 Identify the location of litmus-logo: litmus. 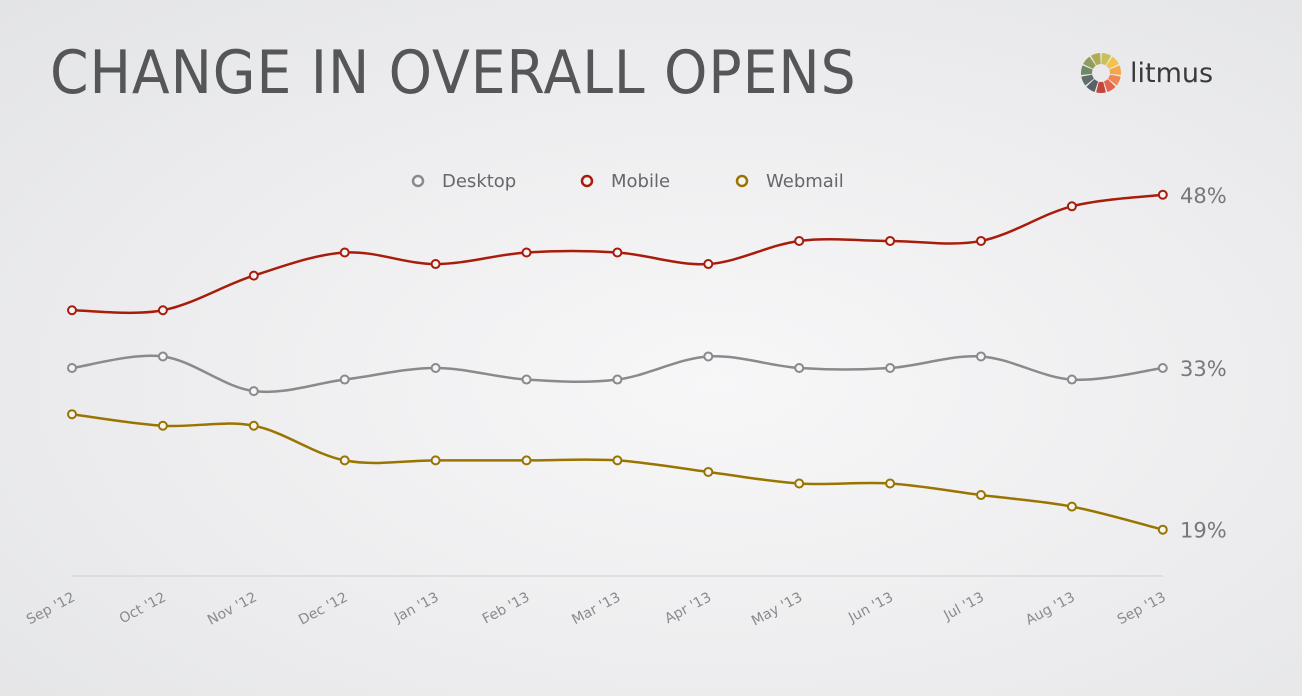
(1146, 73).